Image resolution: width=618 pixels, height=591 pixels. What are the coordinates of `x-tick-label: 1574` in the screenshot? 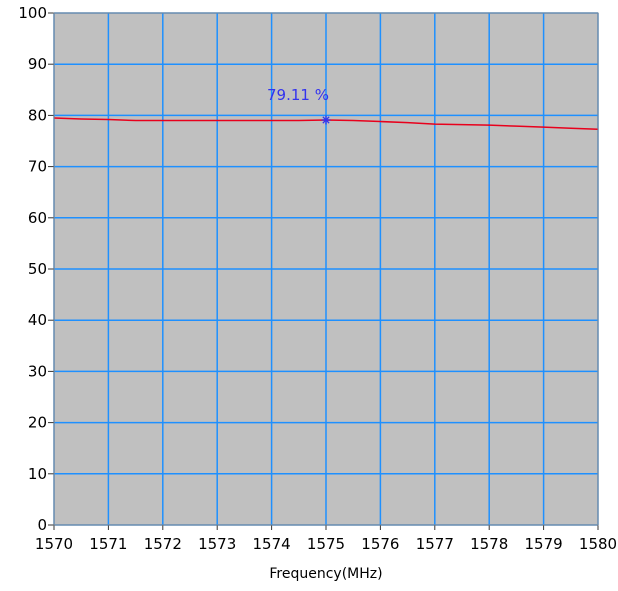 It's located at (272, 544).